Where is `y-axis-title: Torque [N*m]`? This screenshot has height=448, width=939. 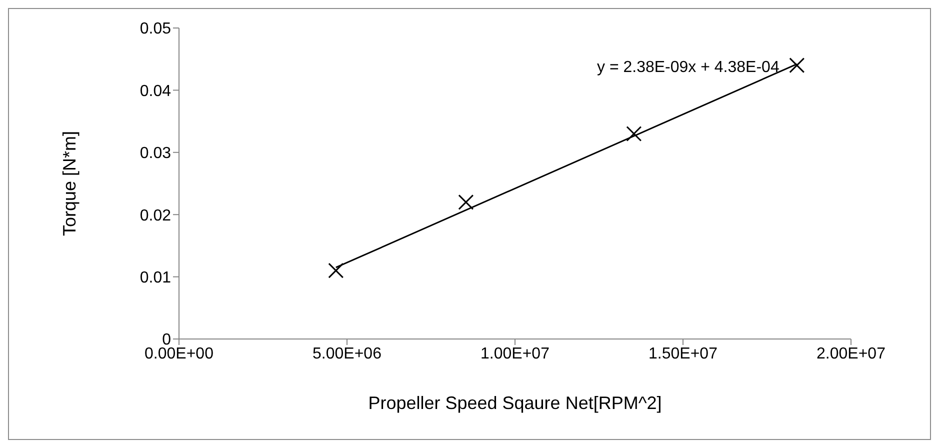 y-axis-title: Torque [N*m] is located at coordinates (69, 183).